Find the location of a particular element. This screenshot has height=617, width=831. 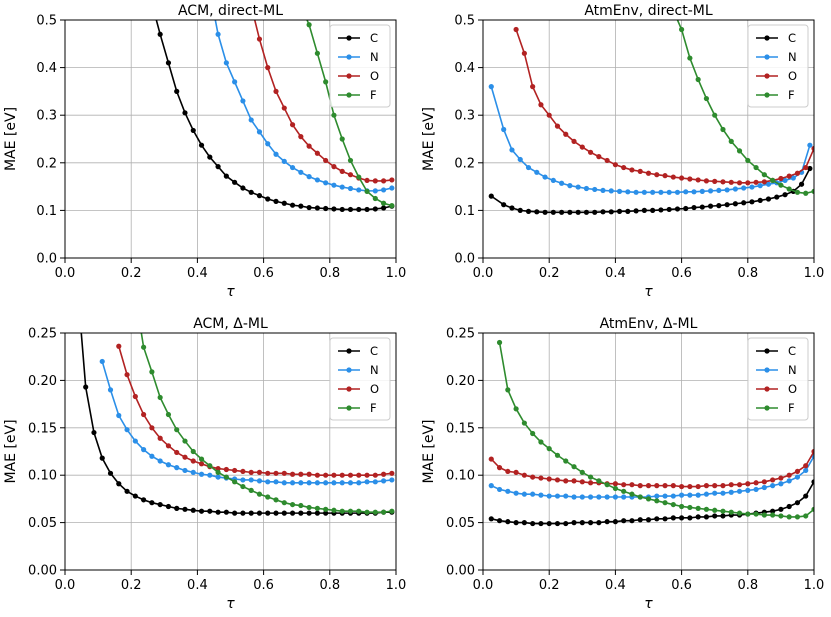

legend-box is located at coordinates (360, 379).